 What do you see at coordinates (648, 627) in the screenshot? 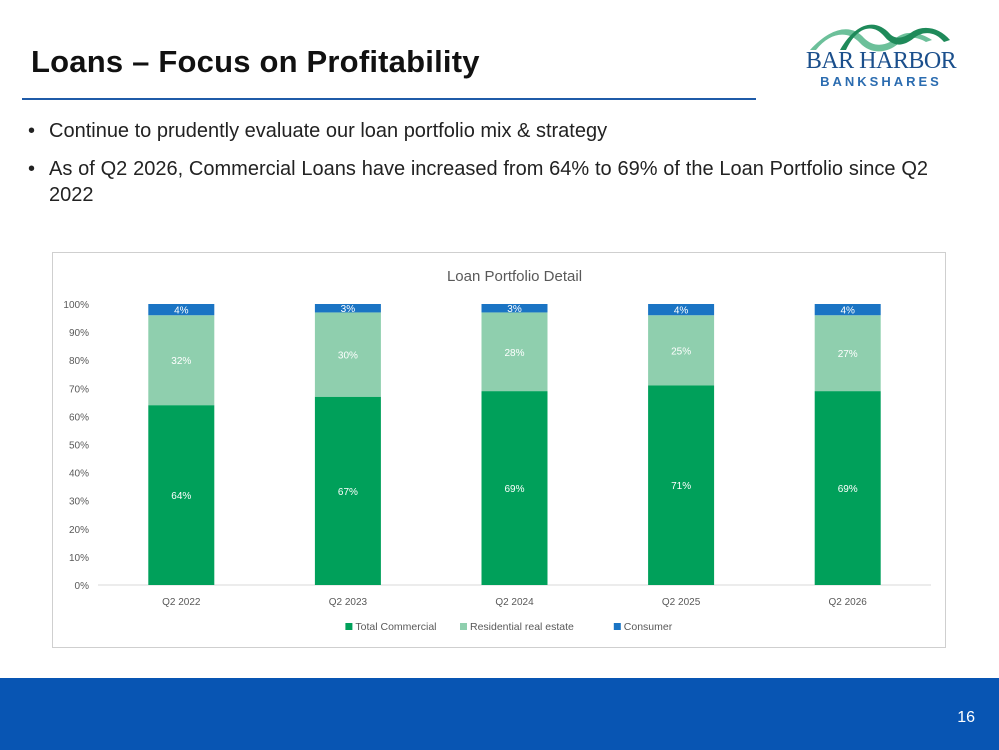
I see `legend-label: Consumer` at bounding box center [648, 627].